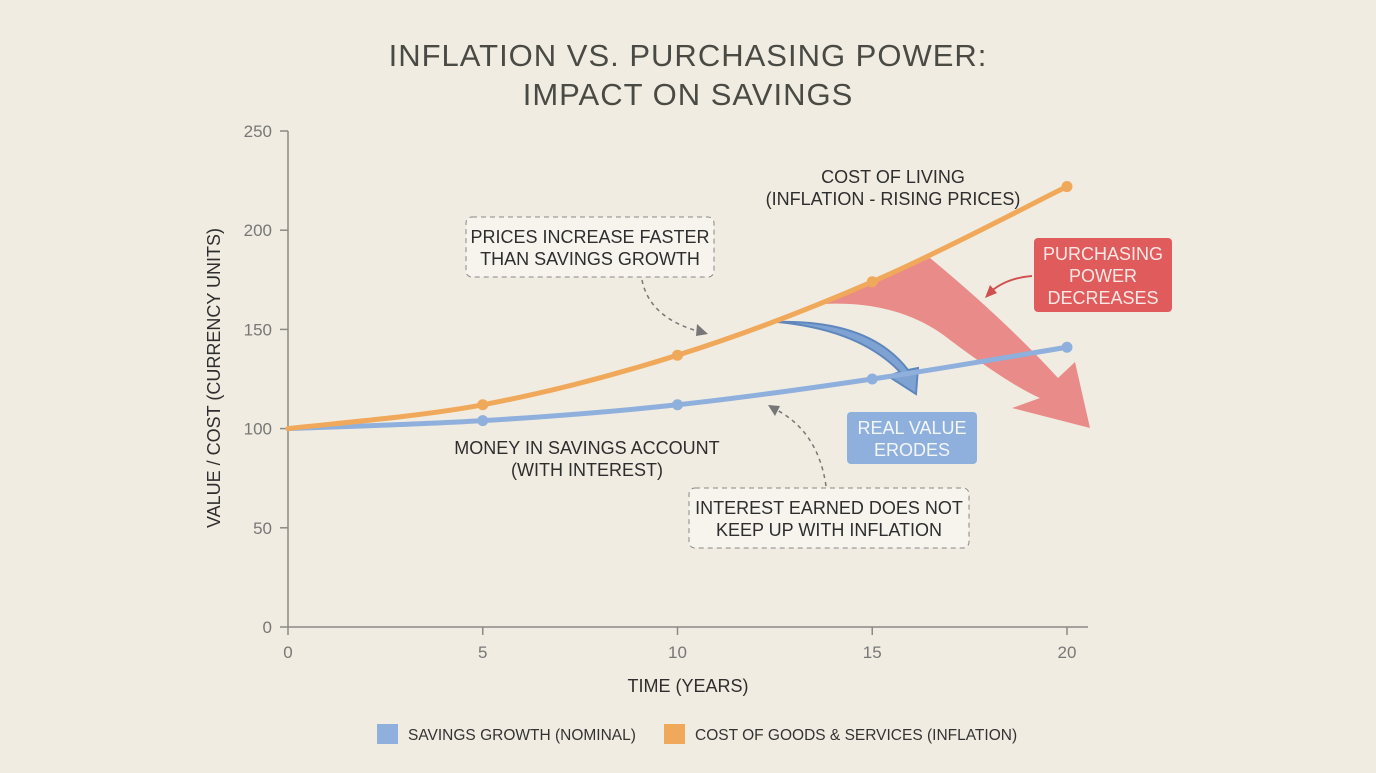  What do you see at coordinates (586, 448) in the screenshot?
I see `money-savings-text-1: MONEY IN SAVINGS ACCOUNT` at bounding box center [586, 448].